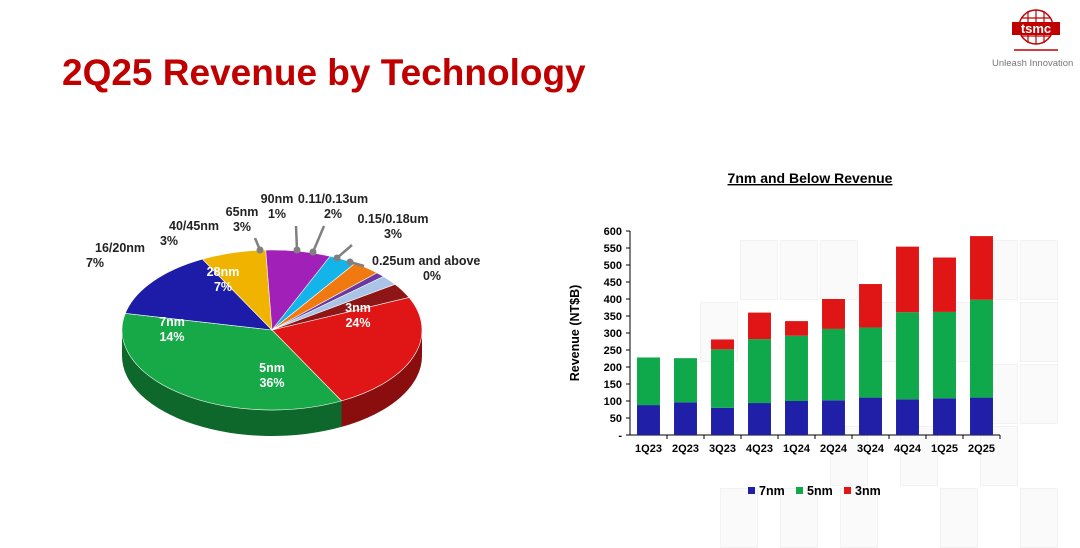 This screenshot has height=548, width=1080. What do you see at coordinates (759, 449) in the screenshot?
I see `x-tick-label: 4Q23` at bounding box center [759, 449].